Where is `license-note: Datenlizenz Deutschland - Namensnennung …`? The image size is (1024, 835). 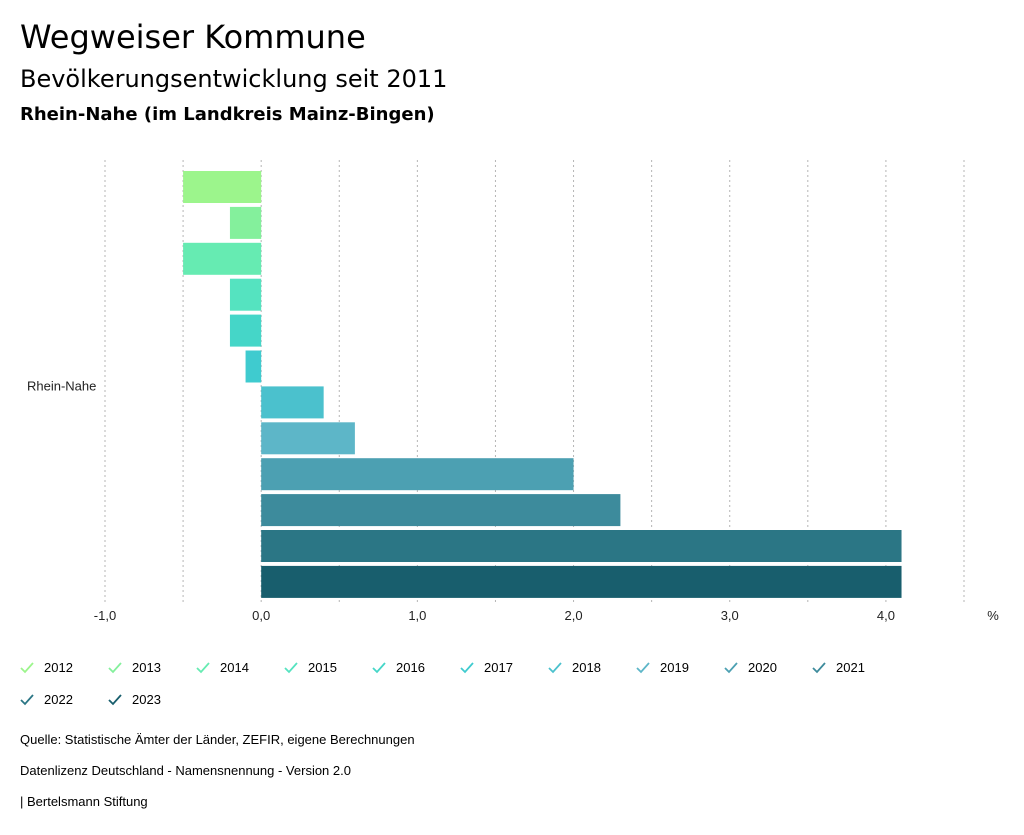
license-note: Datenlizenz Deutschland - Namensnennung … is located at coordinates (185, 770).